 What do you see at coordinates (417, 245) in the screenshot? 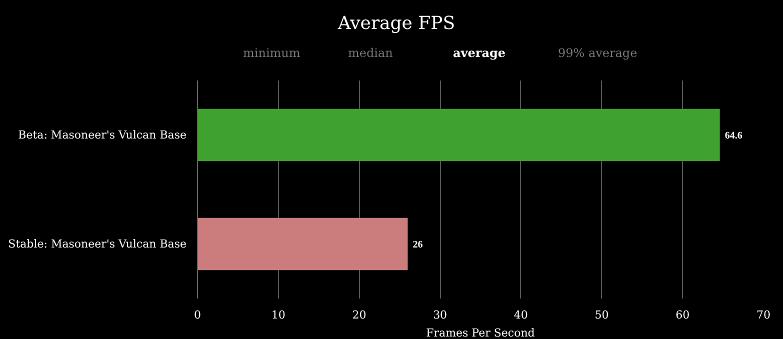
I see `data-label: 26` at bounding box center [417, 245].